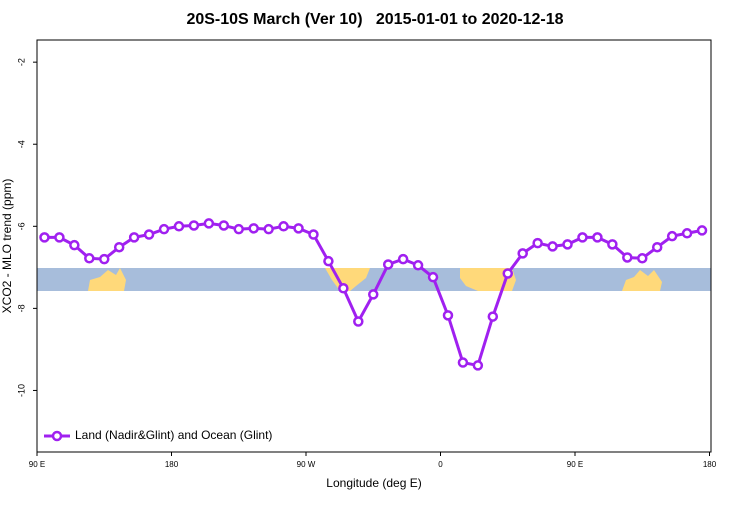 Image resolution: width=750 pixels, height=505 pixels. I want to click on legend-label: Land (Nadir&Glint) and Ocean (Glint), so click(173, 435).